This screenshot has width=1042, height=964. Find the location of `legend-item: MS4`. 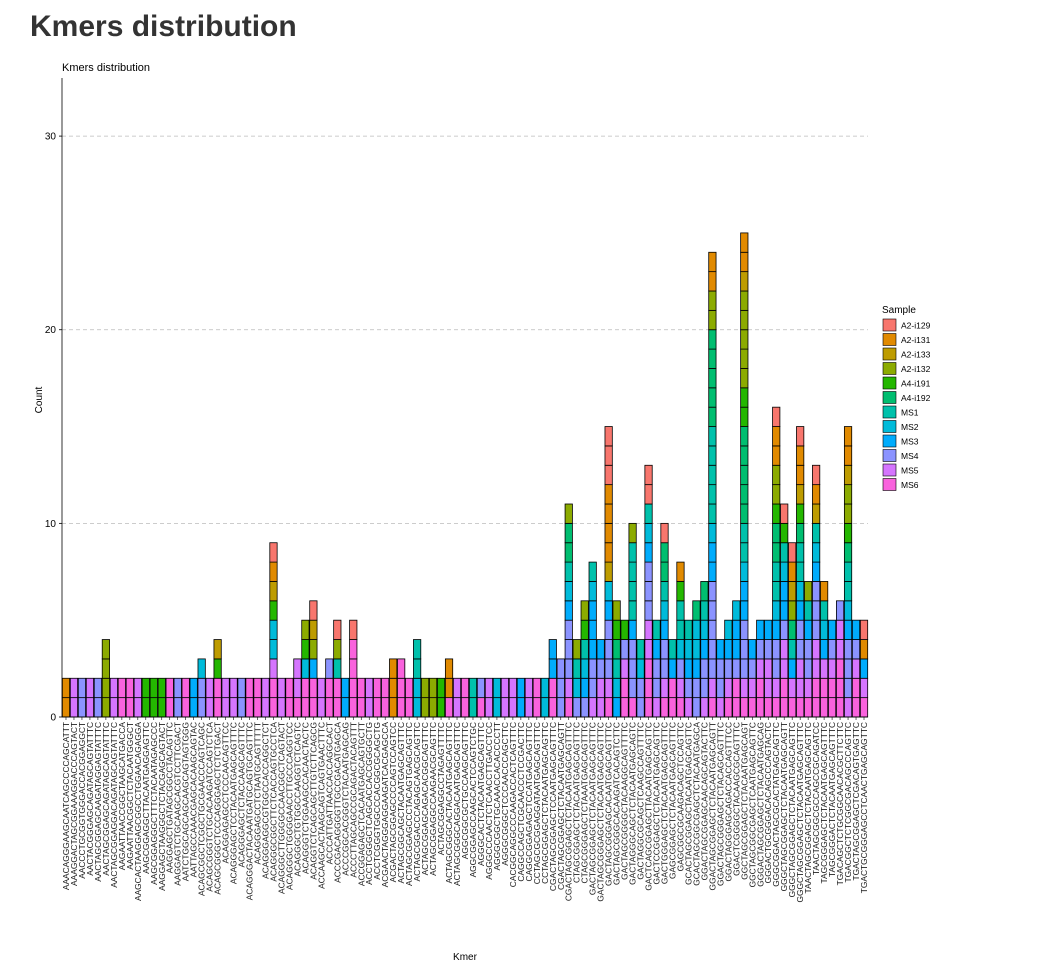

legend-item: MS4 is located at coordinates (900, 455).